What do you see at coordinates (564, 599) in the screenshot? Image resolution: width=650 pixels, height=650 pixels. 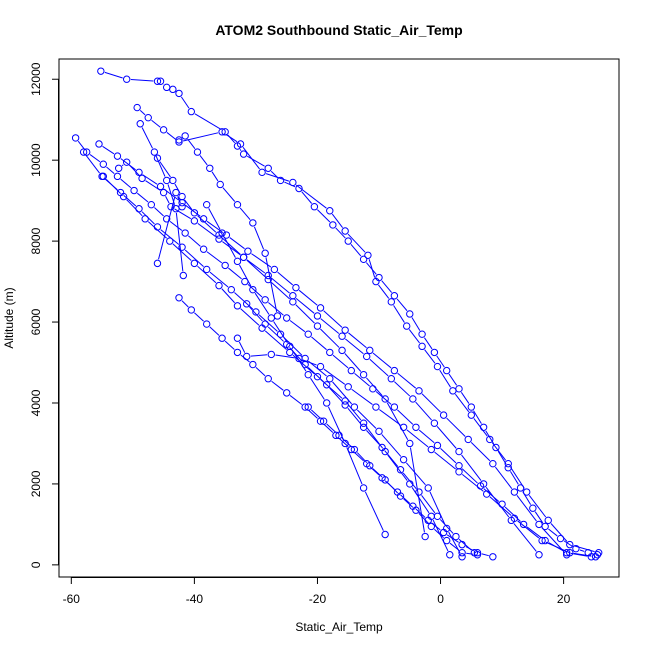 I see `x-tick-label: 20` at bounding box center [564, 599].